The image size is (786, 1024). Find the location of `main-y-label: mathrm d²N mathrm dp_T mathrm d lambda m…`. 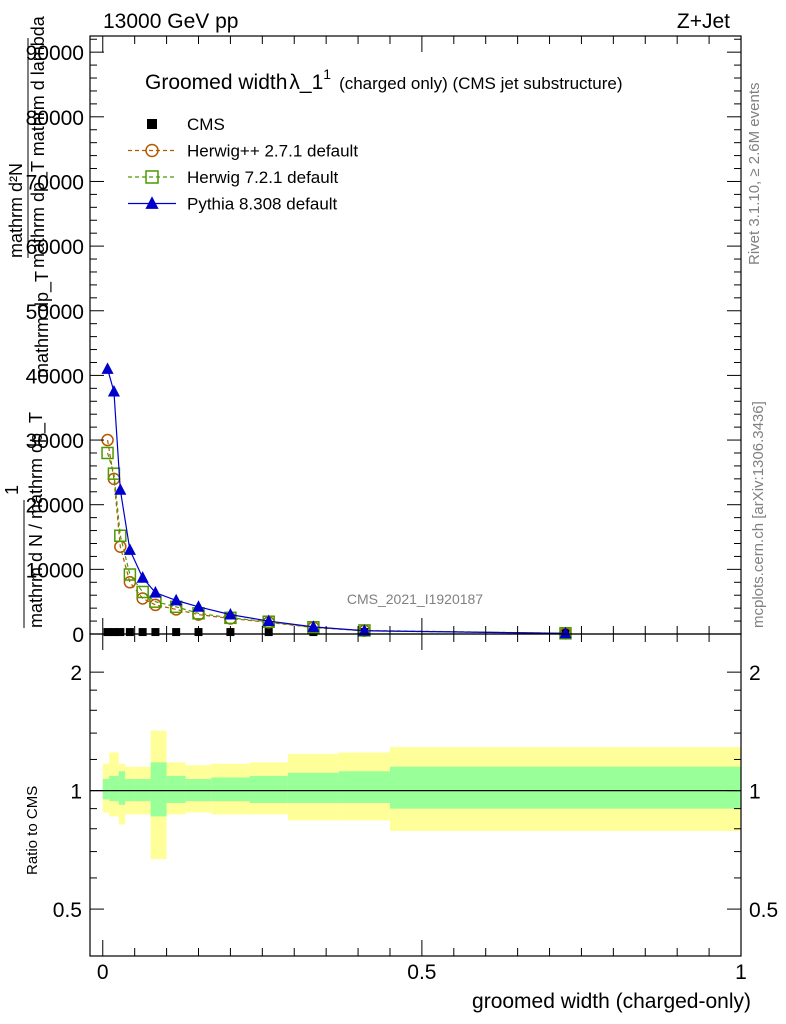

main-y-label: mathrm d²N mathrm dp_T mathrm d lambda m… is located at coordinates (27, 321).